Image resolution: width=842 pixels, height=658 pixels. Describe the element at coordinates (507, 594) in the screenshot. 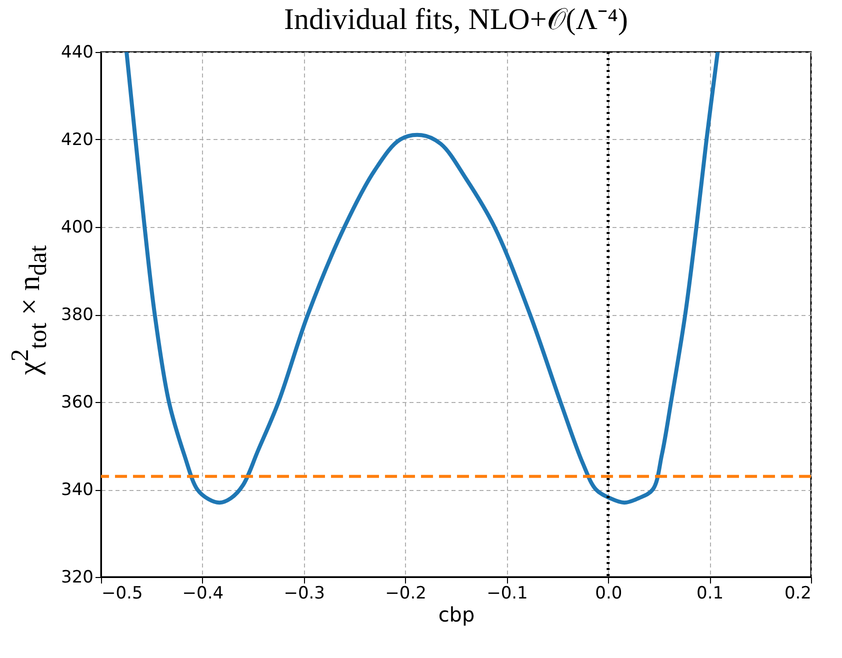

I see `x-tick-label: −0.1` at that location.